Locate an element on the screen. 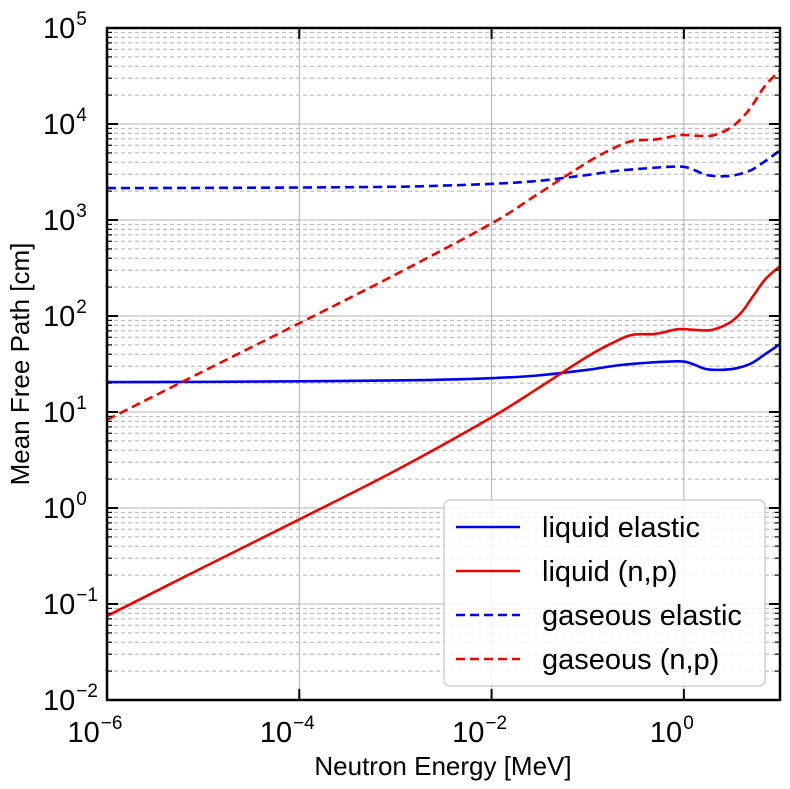 The image size is (790, 789). x-tick-exponent: −6 is located at coordinates (112, 723).